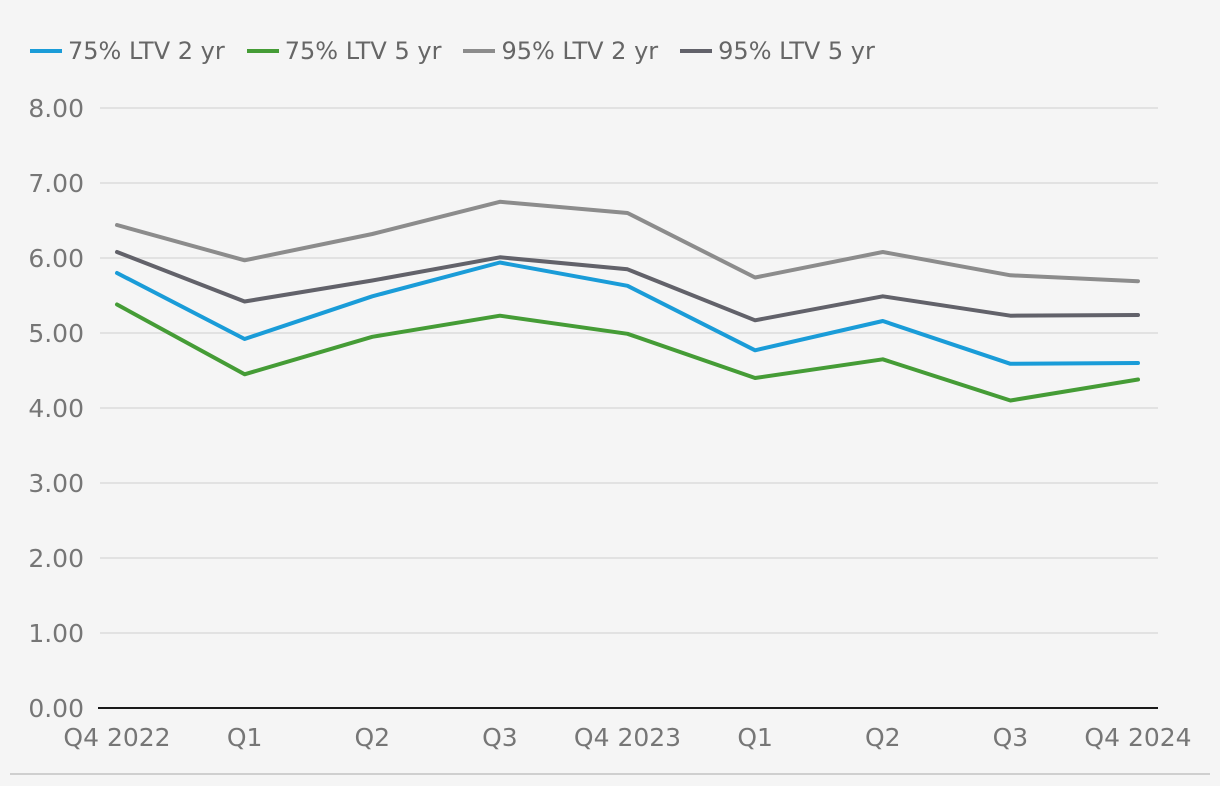 This screenshot has width=1220, height=786. Describe the element at coordinates (56, 483) in the screenshot. I see `y-tick-label: 3.00` at that location.